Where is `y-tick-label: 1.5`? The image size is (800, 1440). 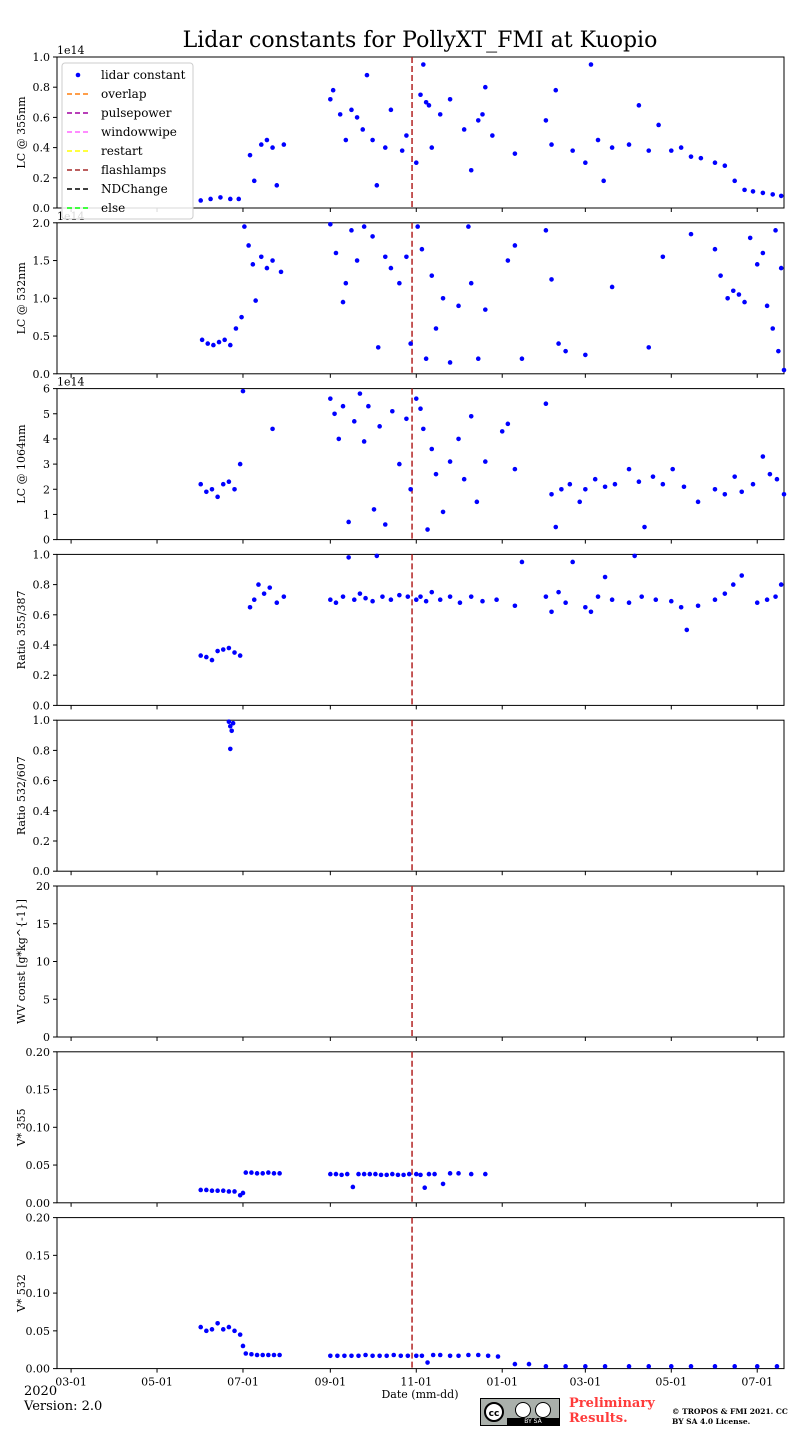 y-tick-label: 1.5 is located at coordinates (42, 261).